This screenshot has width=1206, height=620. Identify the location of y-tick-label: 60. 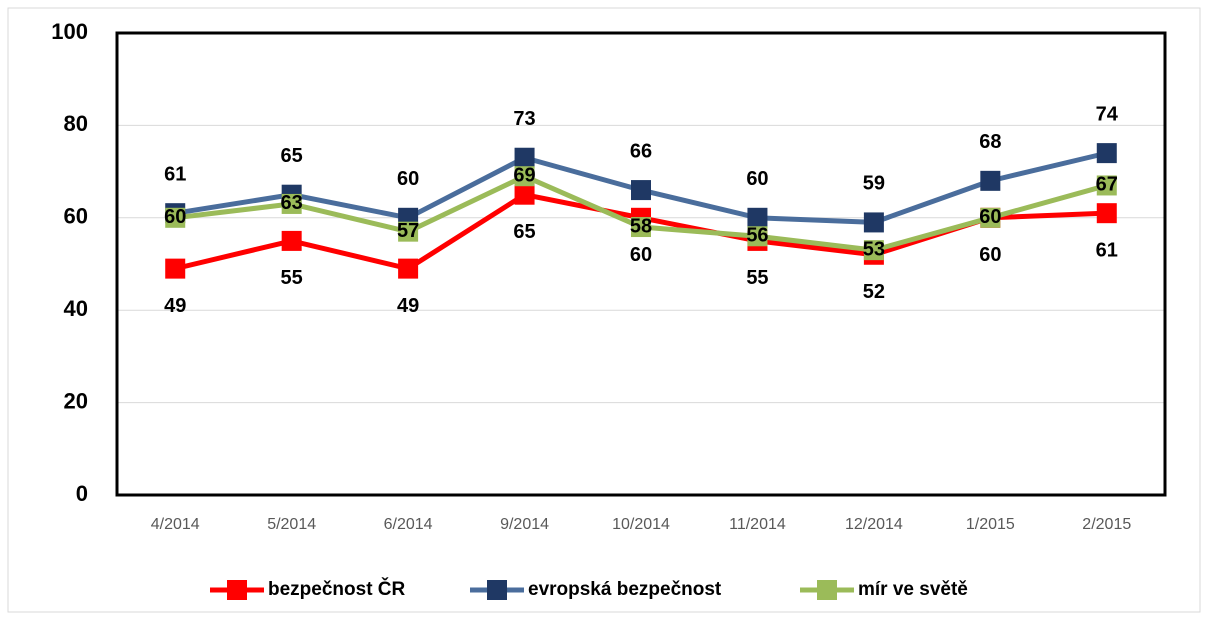
(76, 216).